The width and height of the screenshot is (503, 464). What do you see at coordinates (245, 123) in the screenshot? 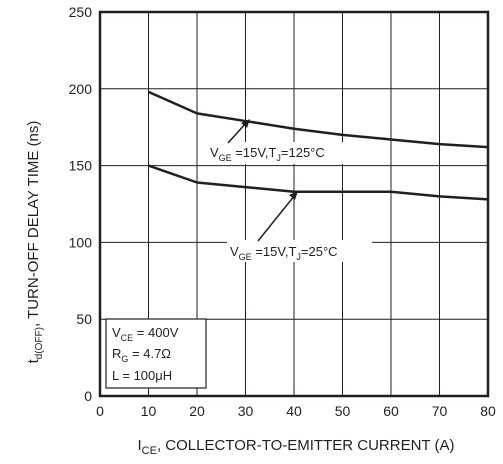
I see `annotation-125c-arrowhead` at bounding box center [245, 123].